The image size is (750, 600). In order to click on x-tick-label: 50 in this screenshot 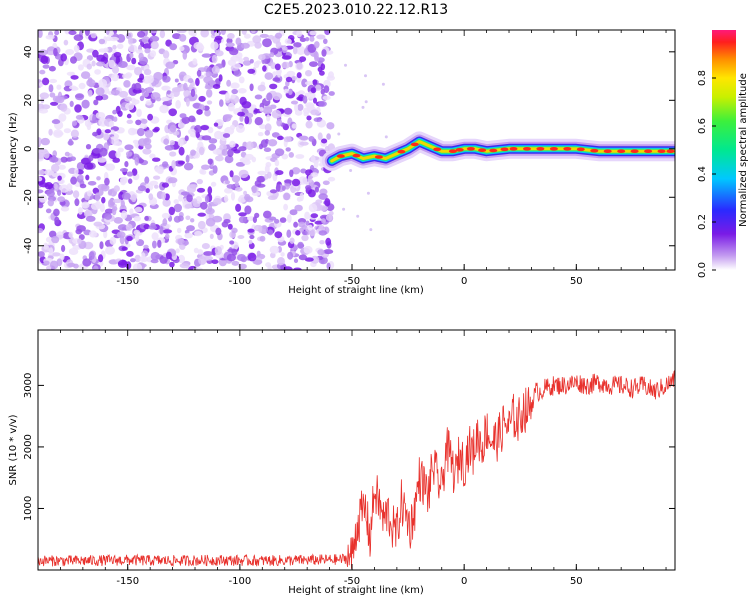, I will do `click(576, 581)`.